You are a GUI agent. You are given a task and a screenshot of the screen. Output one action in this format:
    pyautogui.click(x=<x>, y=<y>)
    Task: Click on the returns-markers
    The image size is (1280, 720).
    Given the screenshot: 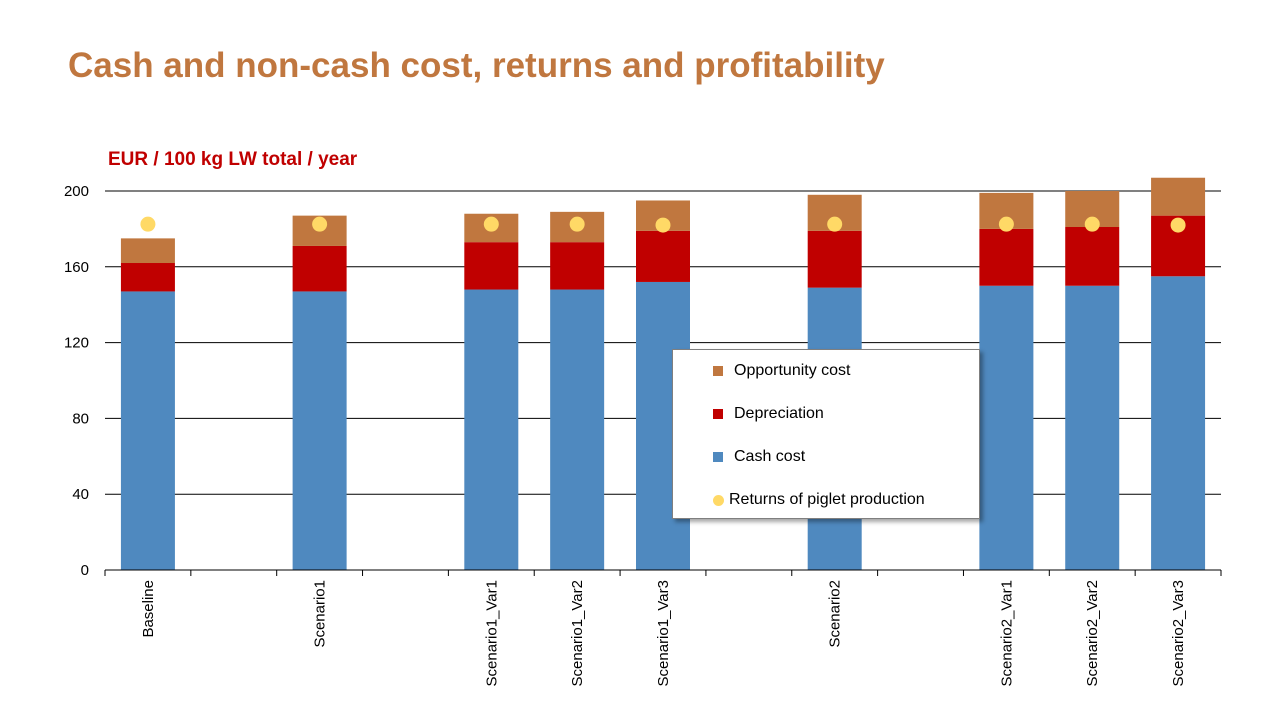 What is the action you would take?
    pyautogui.click(x=663, y=224)
    